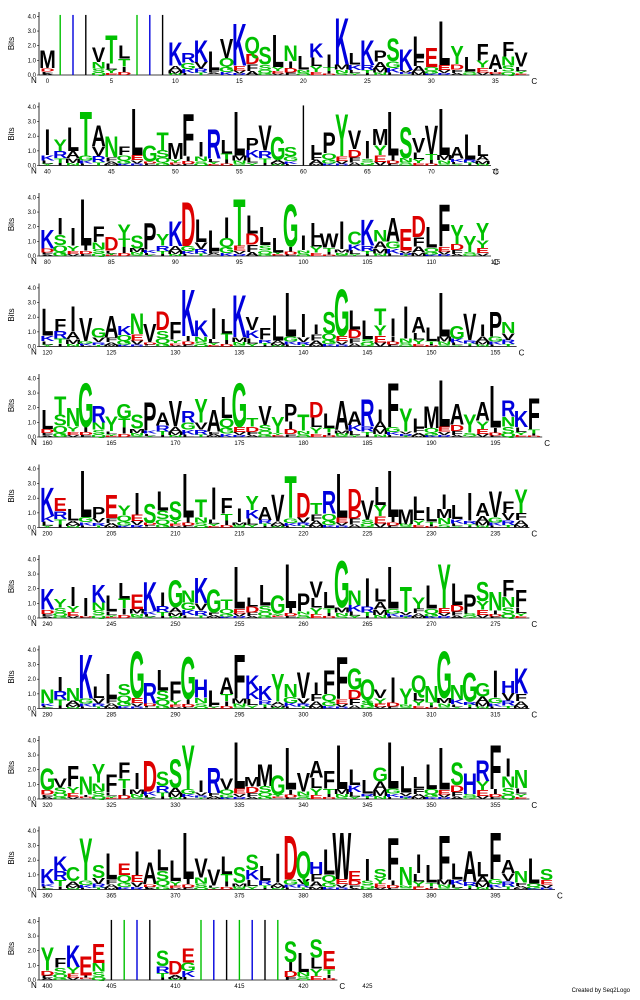 This screenshot has height=1000, width=640. I want to click on x-tick-label: 65, so click(367, 173).